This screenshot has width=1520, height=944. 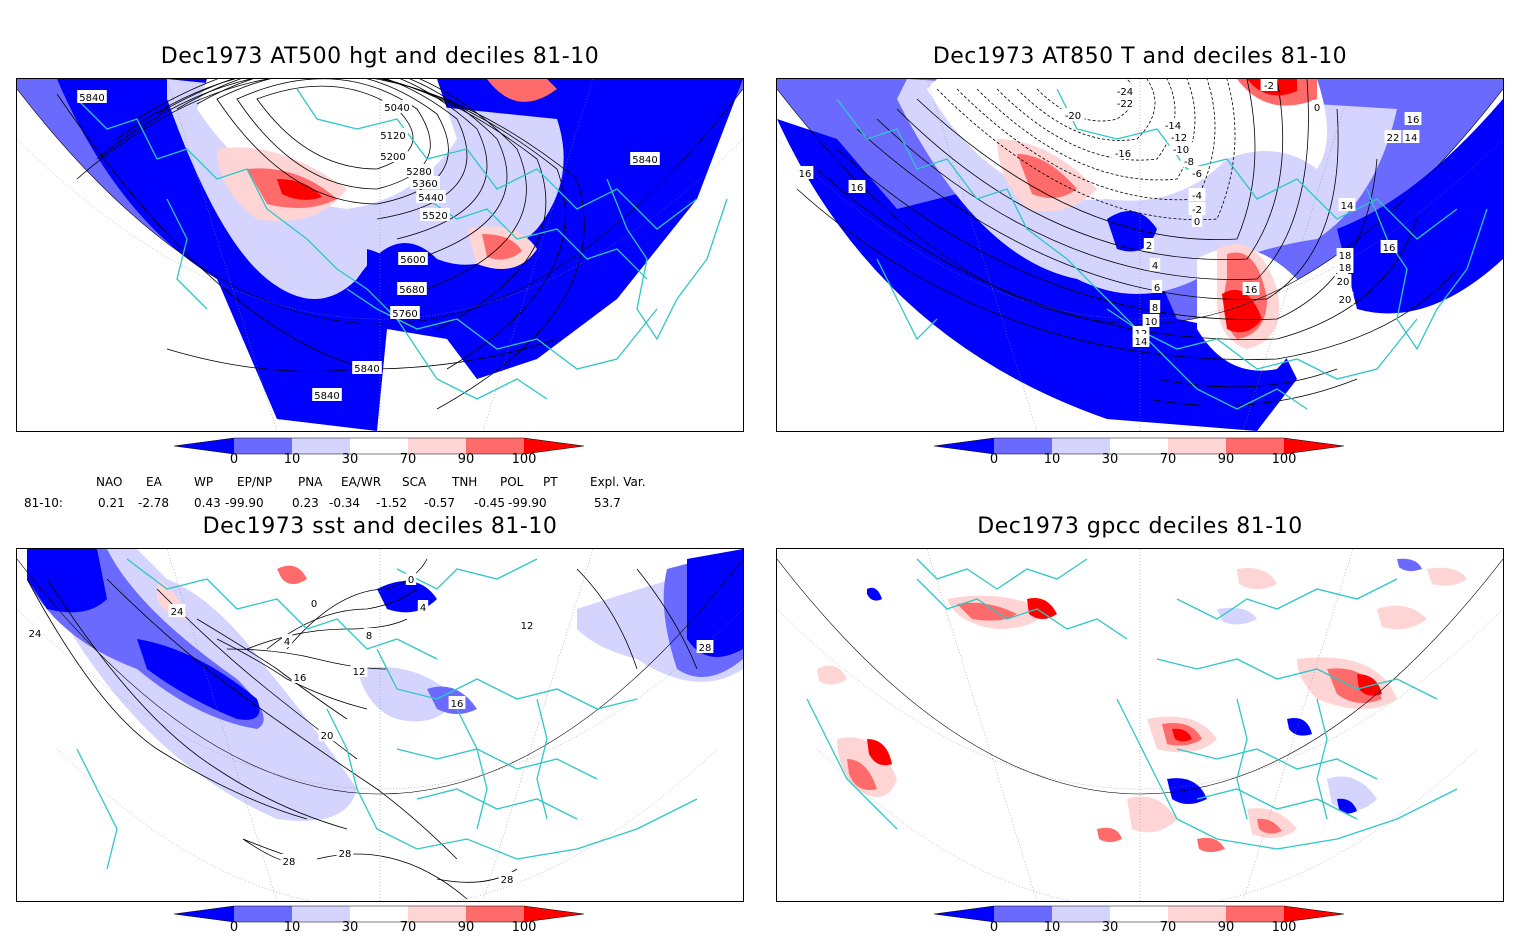 I want to click on contour-label: -12, so click(x=1179, y=137).